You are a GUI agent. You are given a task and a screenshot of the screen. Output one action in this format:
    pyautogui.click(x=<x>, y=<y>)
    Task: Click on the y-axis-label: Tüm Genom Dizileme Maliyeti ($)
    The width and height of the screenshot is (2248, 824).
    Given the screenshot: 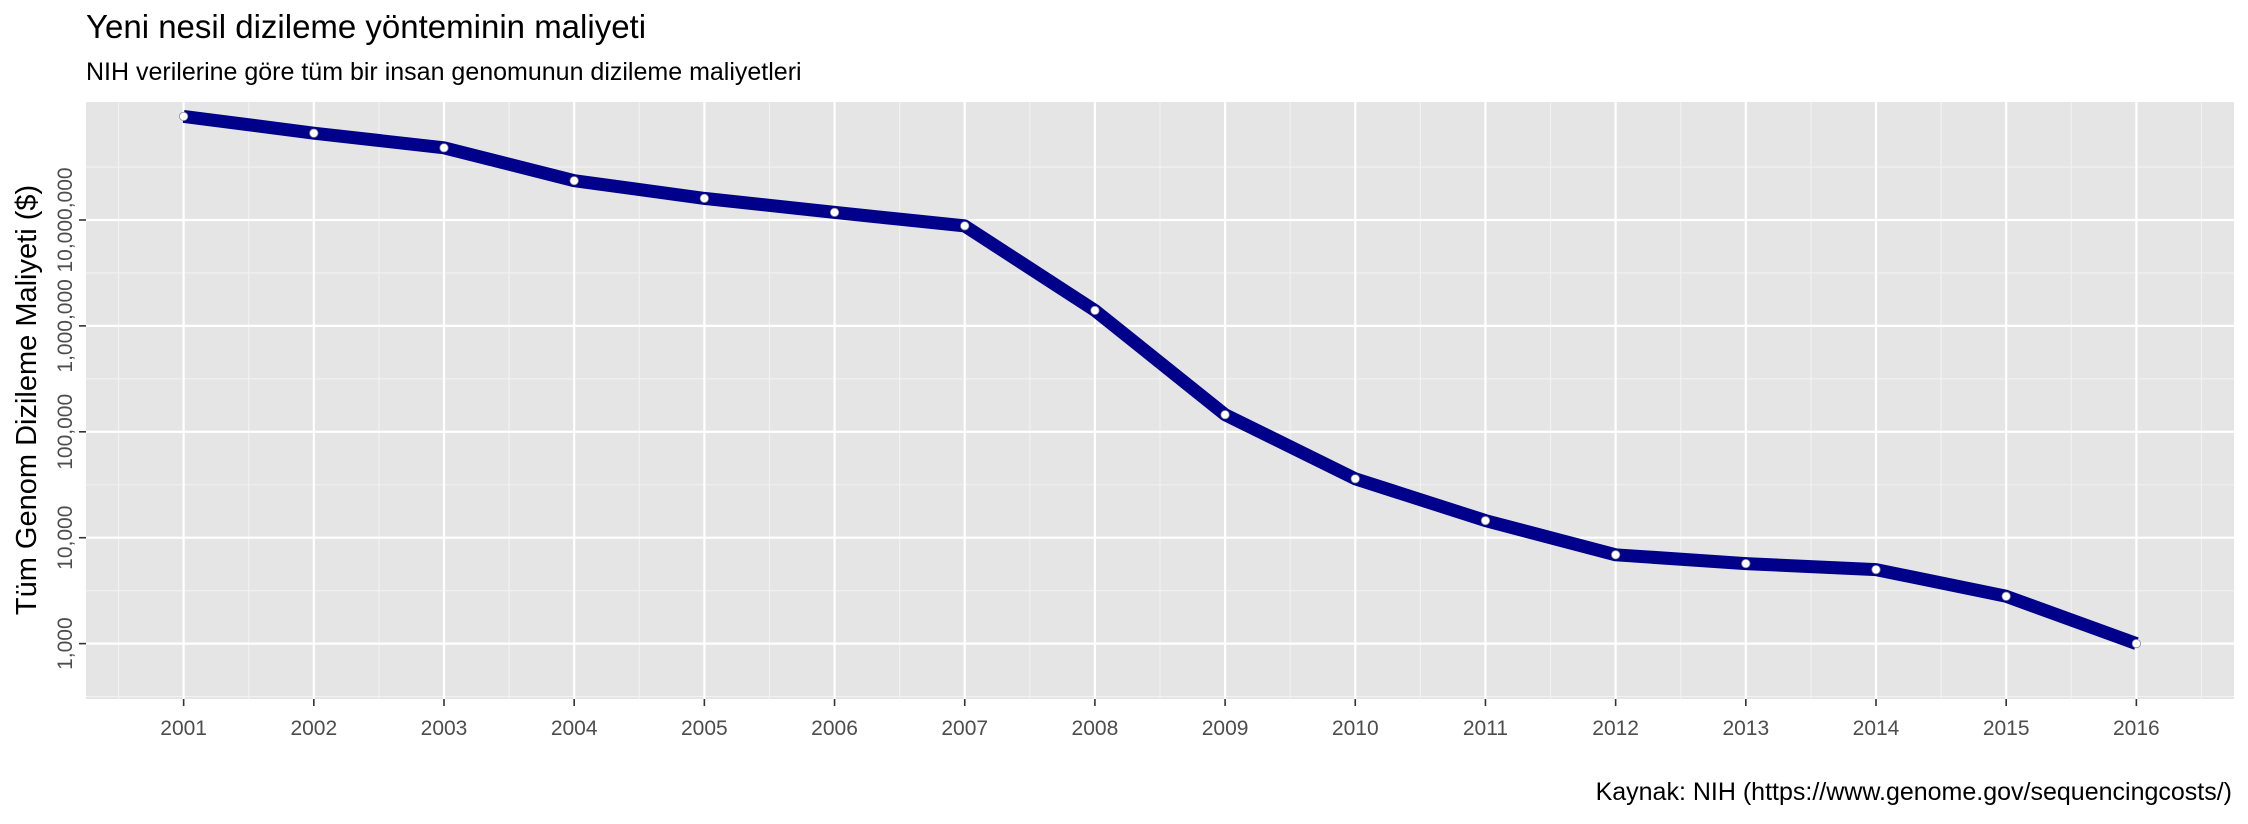 What is the action you would take?
    pyautogui.click(x=27, y=400)
    